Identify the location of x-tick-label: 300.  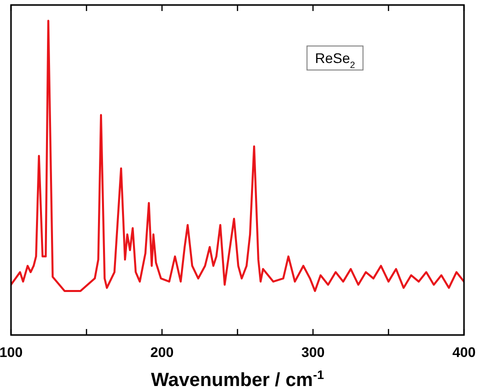
(313, 352).